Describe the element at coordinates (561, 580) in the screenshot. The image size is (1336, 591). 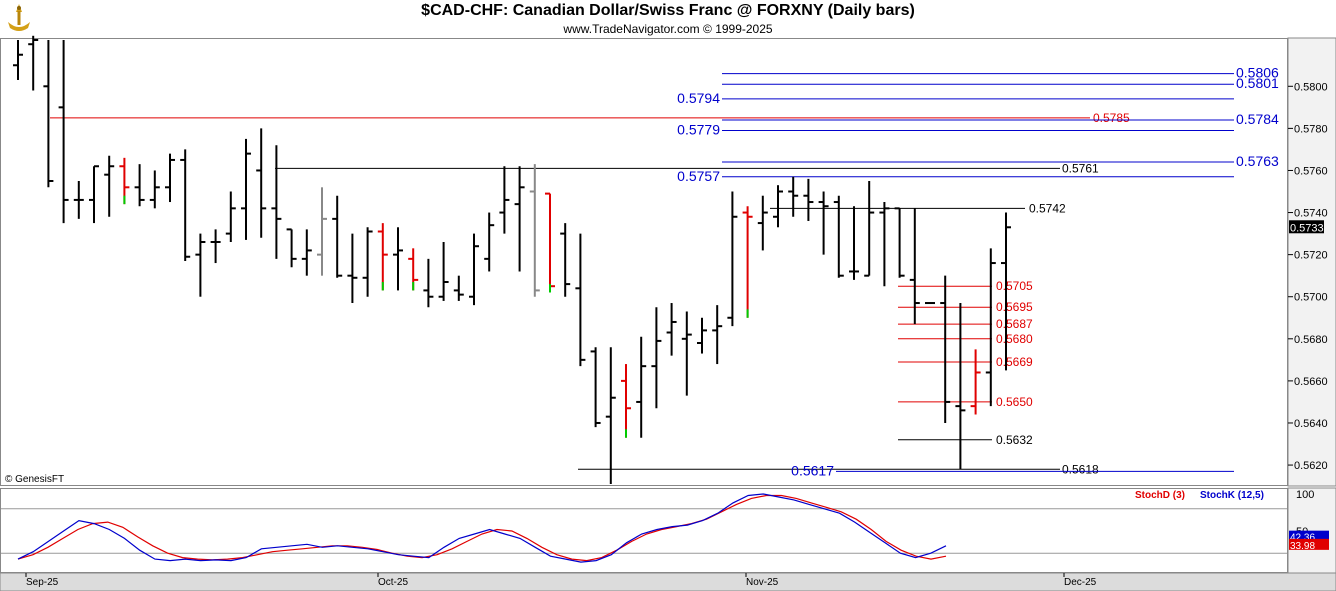
I see `date-x-axis: Sep-25 Oct-25 Nov-25 Dec-25` at that location.